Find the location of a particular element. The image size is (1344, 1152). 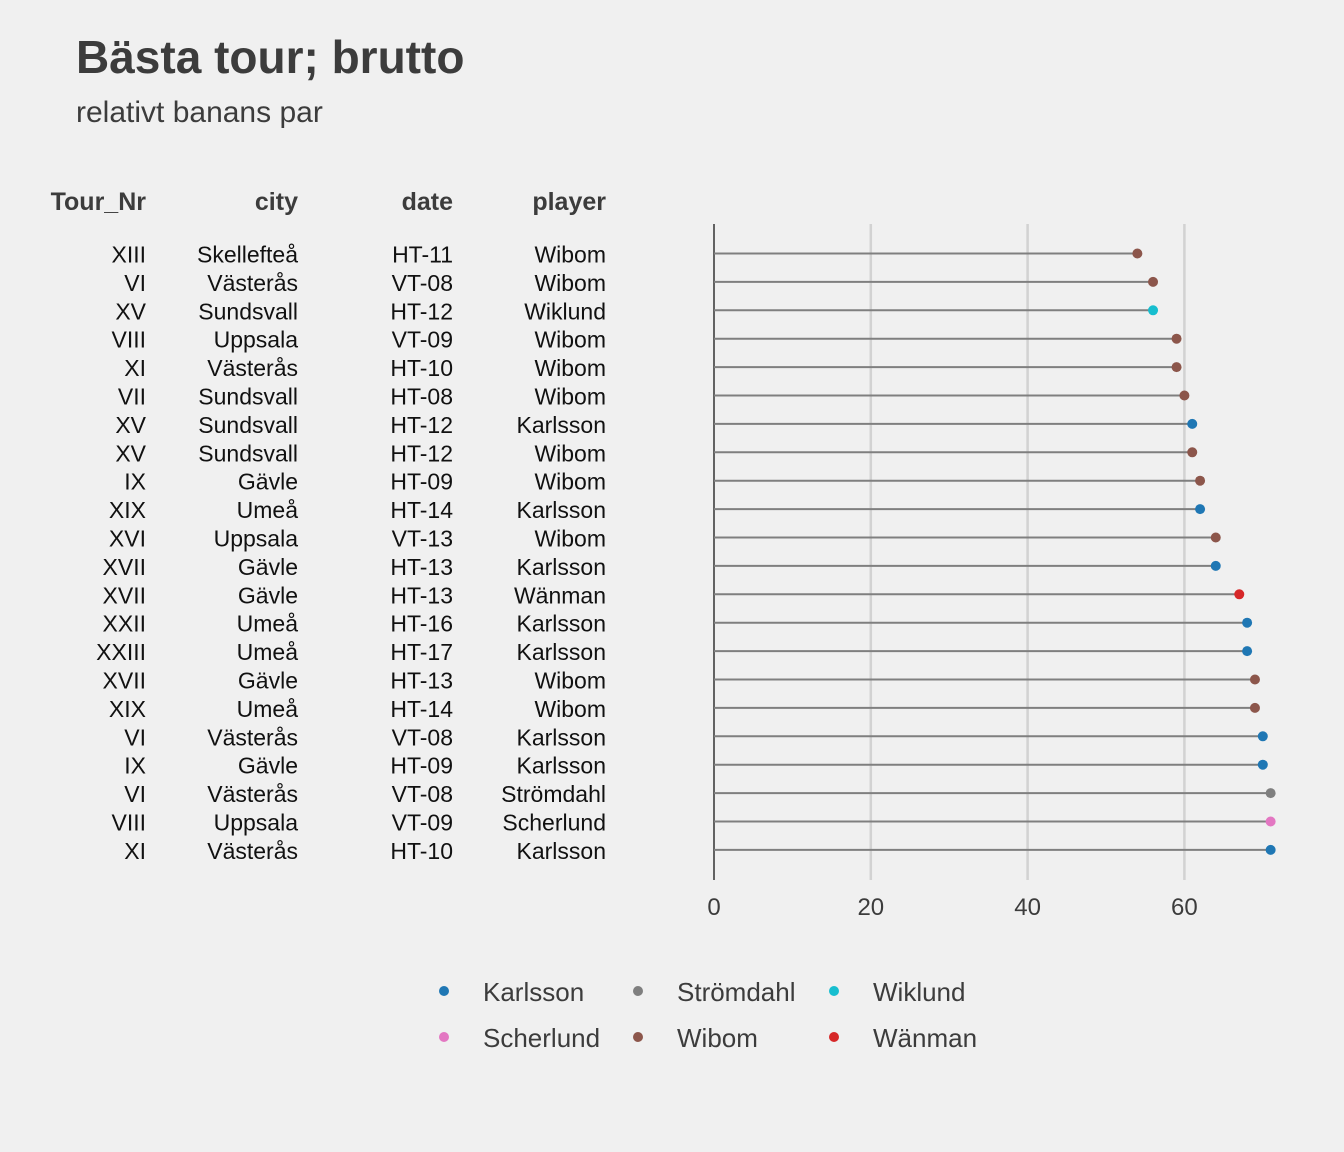

table-cell-tour-nr: XIX is located at coordinates (127, 709).